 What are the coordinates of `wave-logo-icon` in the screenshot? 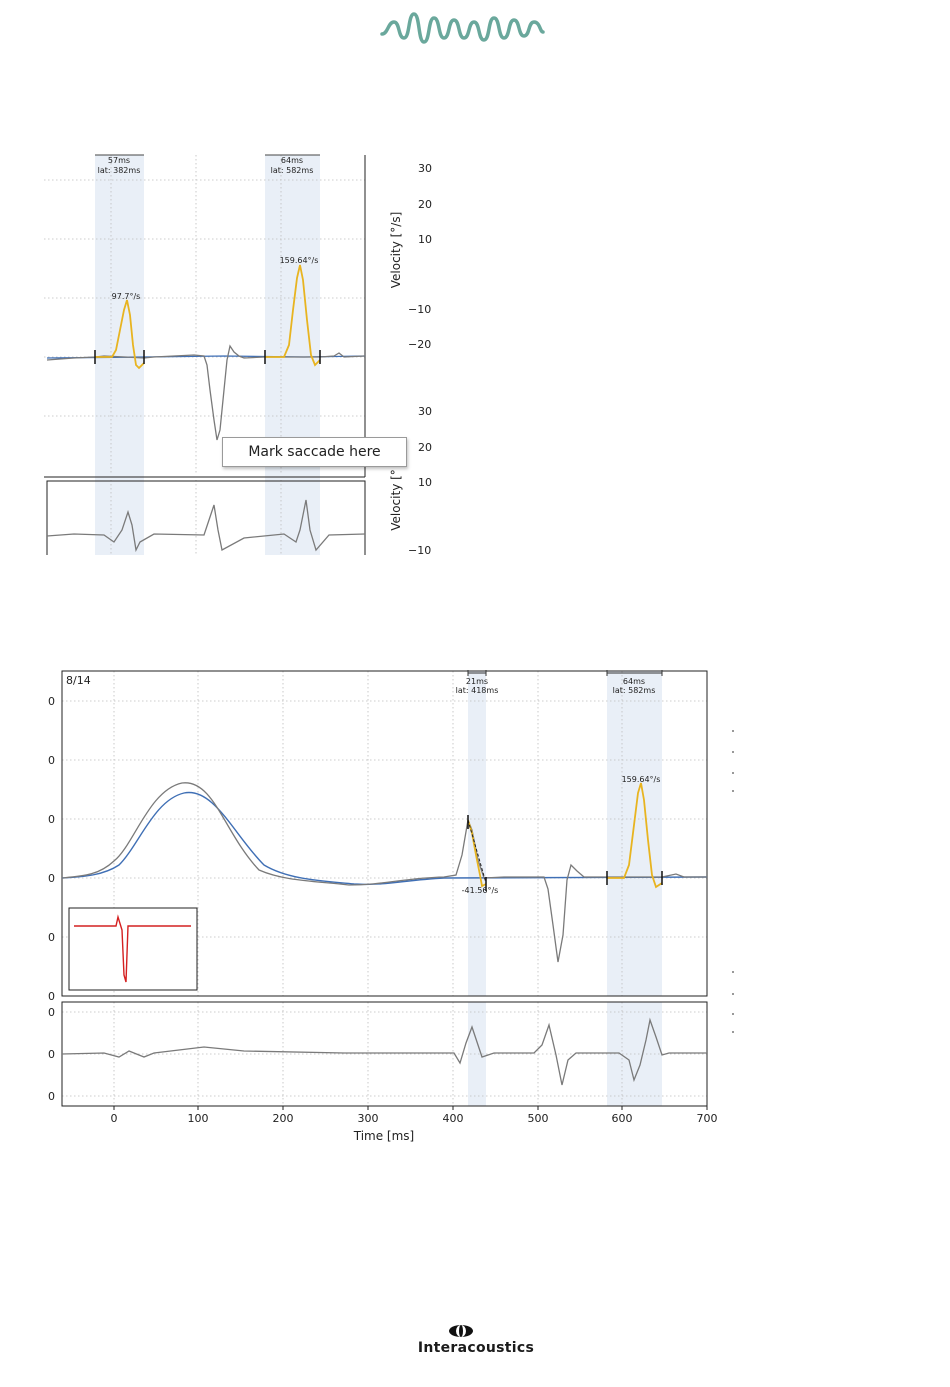 It's located at (462, 28).